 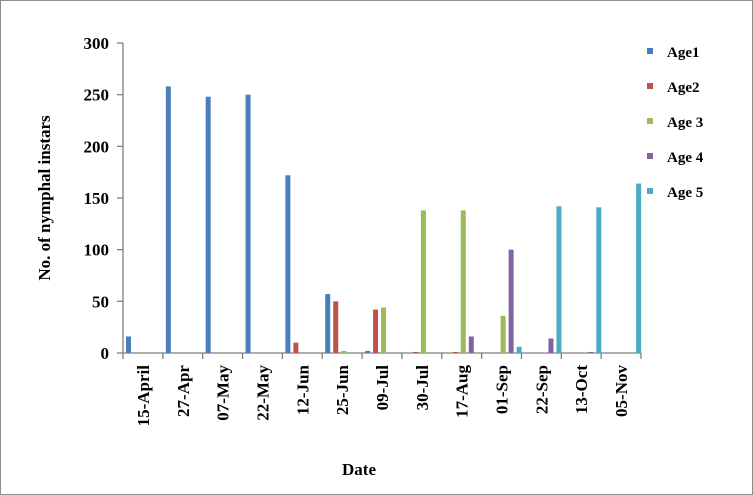 I want to click on x-tick-label: 17-Aug, so click(x=462, y=391).